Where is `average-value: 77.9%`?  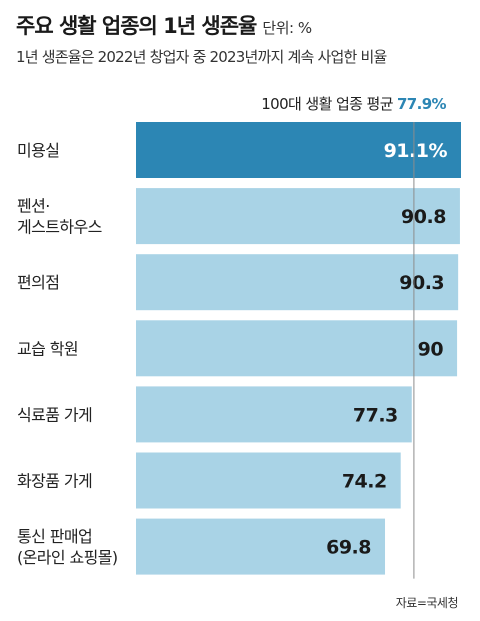 average-value: 77.9% is located at coordinates (421, 104).